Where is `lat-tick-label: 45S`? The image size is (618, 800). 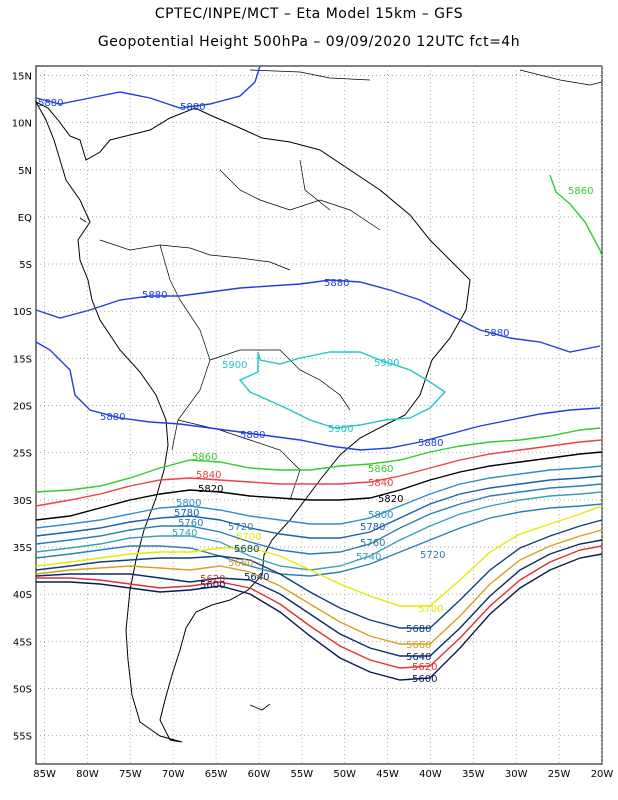 lat-tick-label: 45S is located at coordinates (22, 642).